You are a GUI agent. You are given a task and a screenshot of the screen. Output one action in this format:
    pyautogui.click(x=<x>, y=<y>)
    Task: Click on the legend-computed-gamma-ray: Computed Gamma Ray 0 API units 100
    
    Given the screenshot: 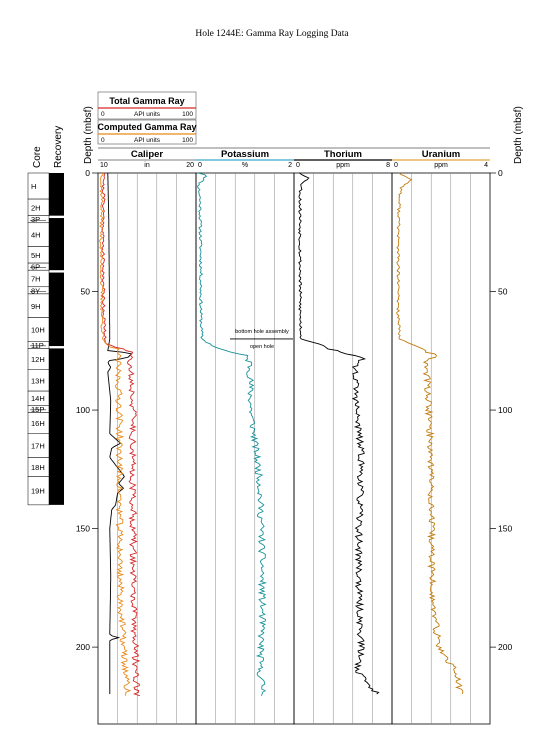 What is the action you would take?
    pyautogui.click(x=147, y=132)
    